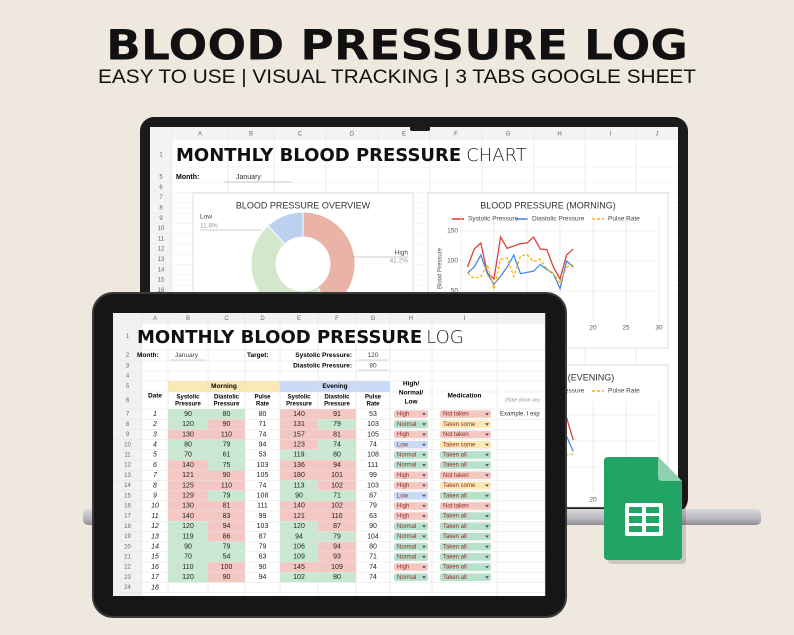 The width and height of the screenshot is (794, 635). What do you see at coordinates (127, 506) in the screenshot?
I see `row-number: 16` at bounding box center [127, 506].